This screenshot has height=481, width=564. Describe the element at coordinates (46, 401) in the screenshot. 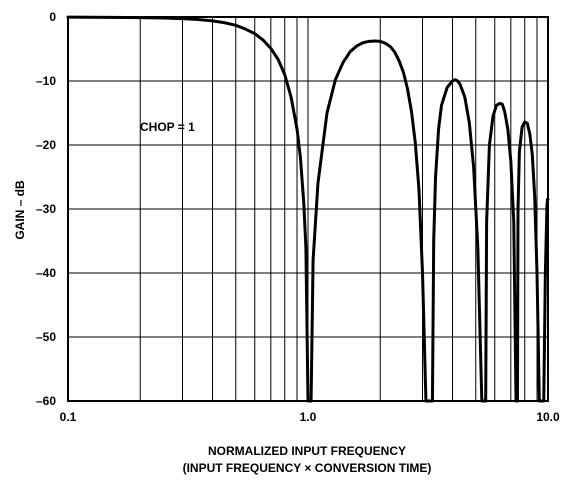

I see `y-tick-label: –60` at that location.